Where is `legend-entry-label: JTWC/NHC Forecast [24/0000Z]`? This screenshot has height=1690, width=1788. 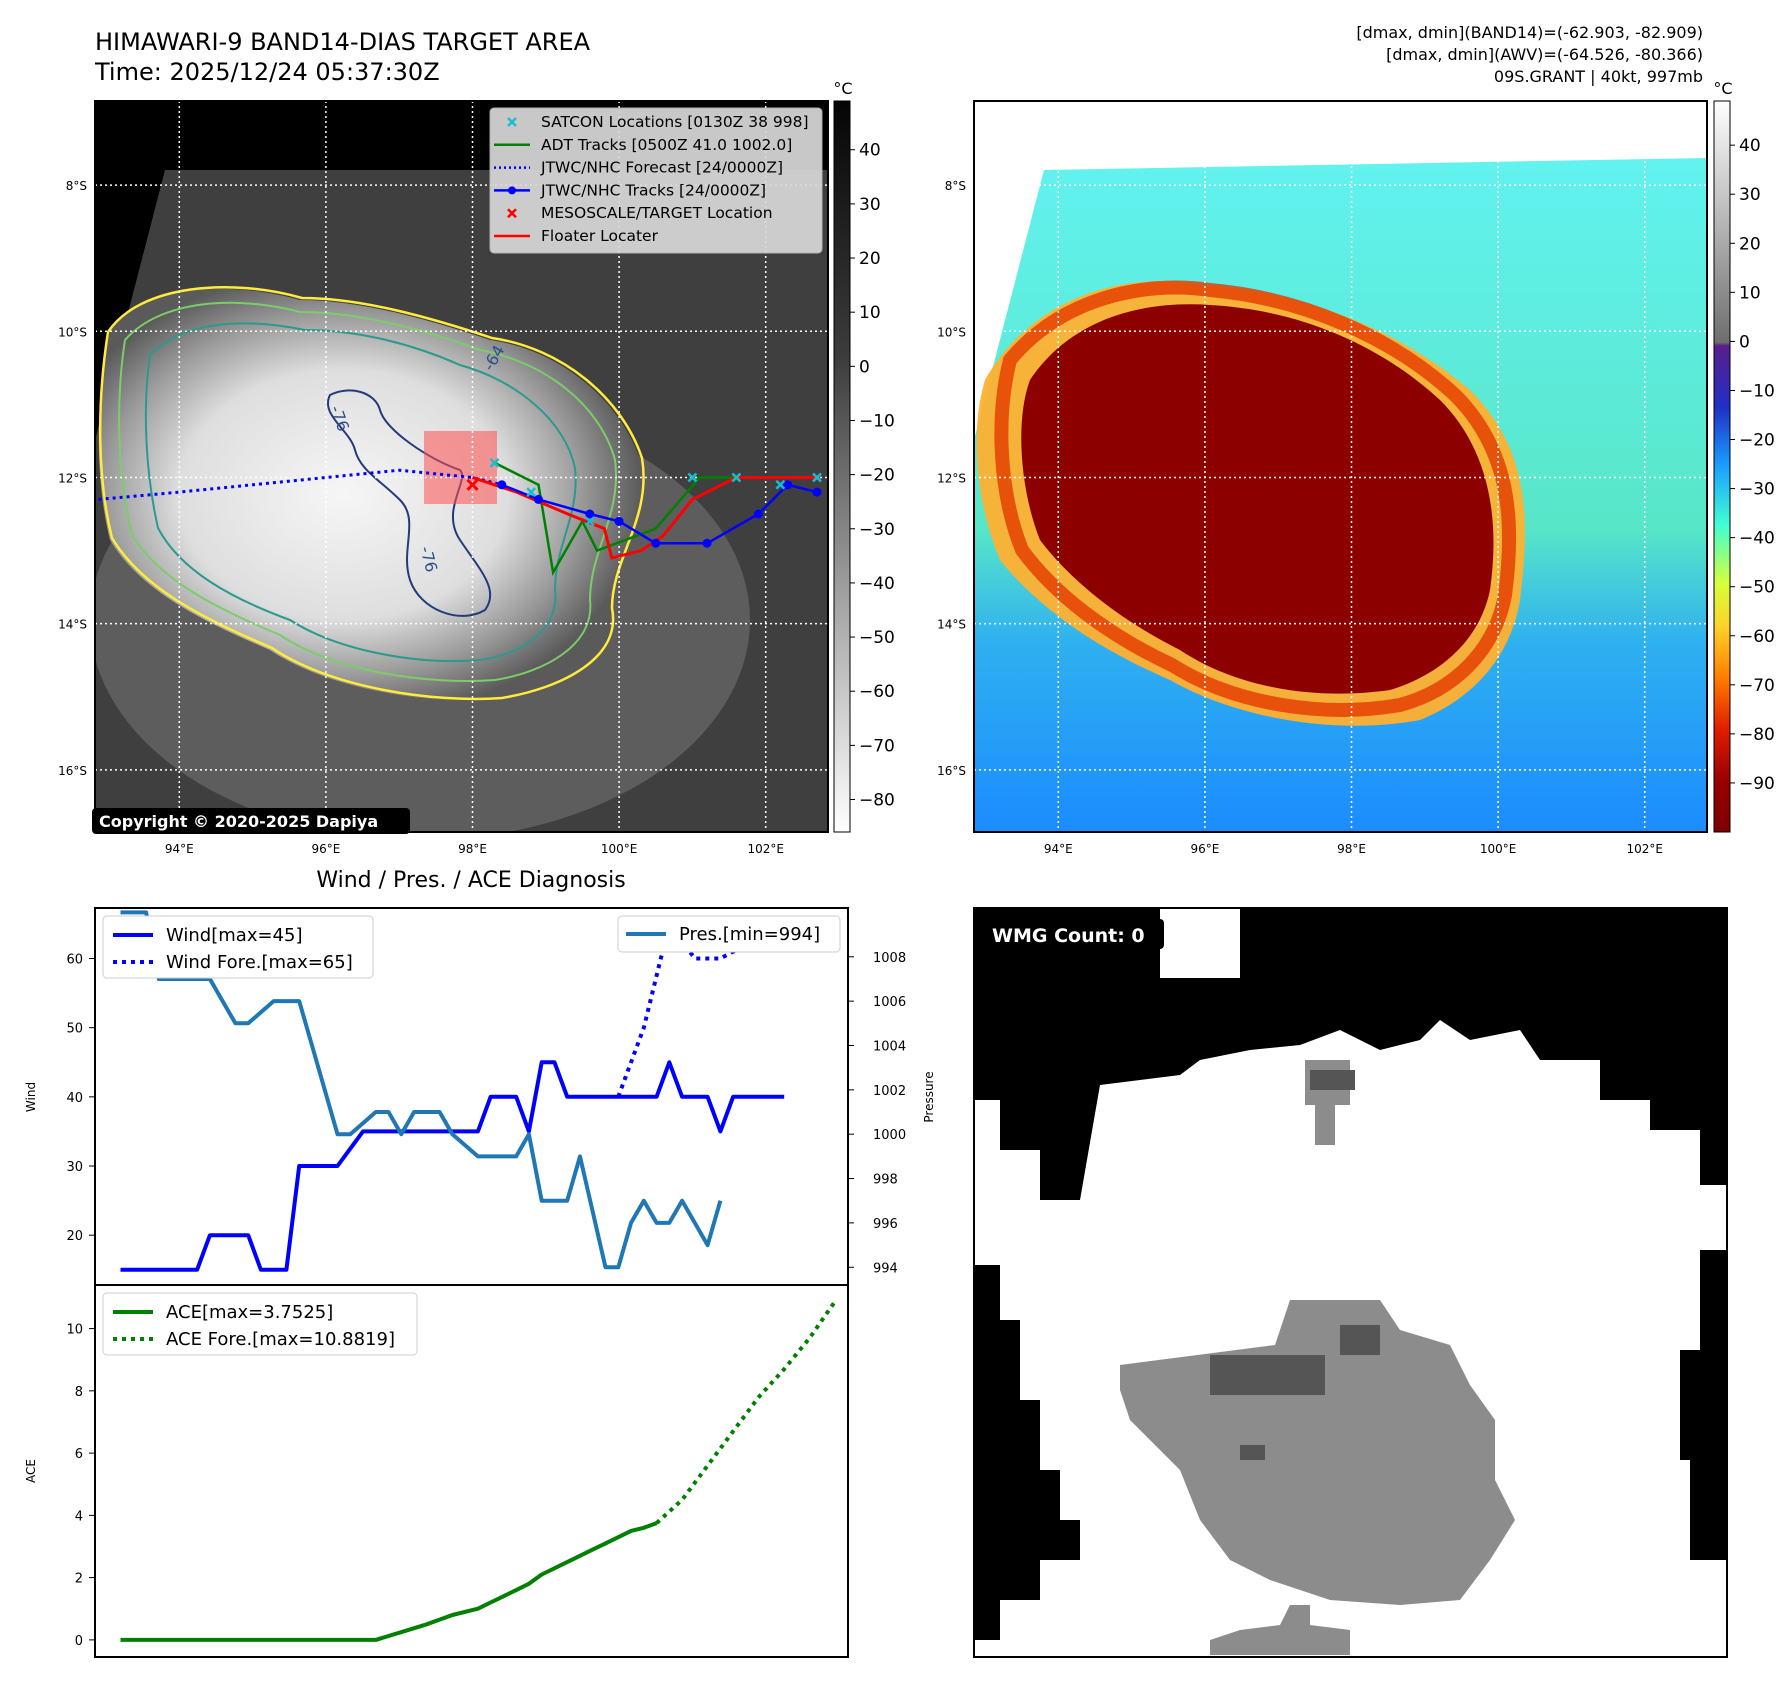 legend-entry-label: JTWC/NHC Forecast [24/0000Z] is located at coordinates (661, 168).